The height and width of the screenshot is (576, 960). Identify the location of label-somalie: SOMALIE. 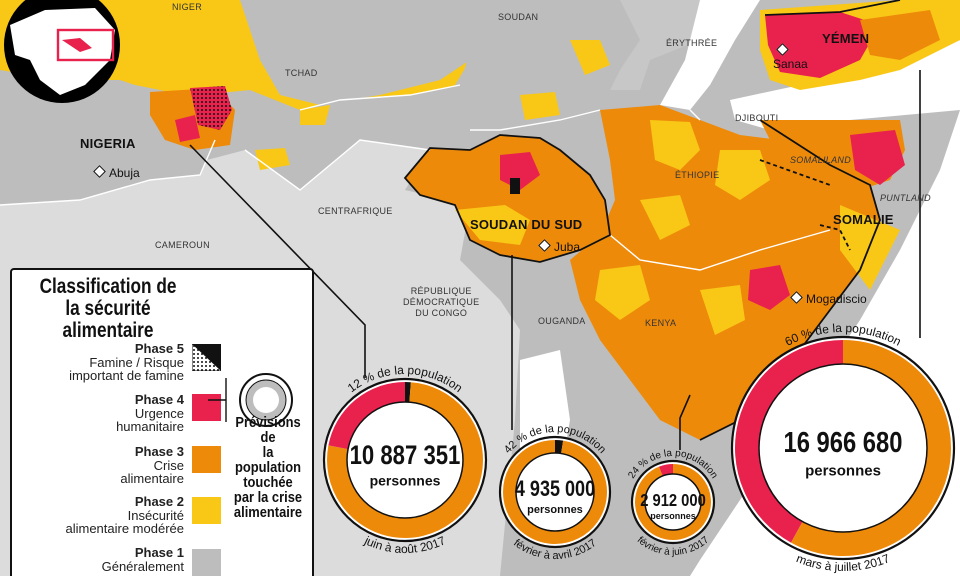
(863, 219).